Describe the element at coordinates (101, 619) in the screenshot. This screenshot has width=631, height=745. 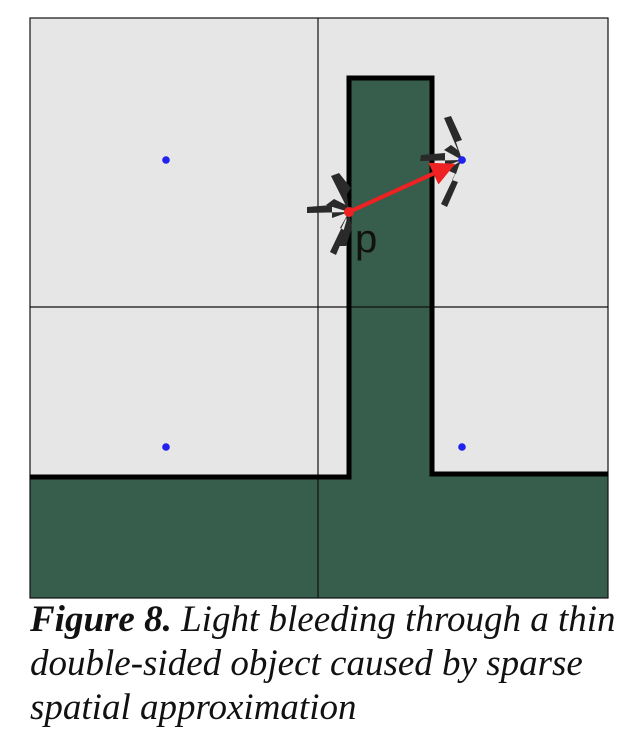
I see `figure-caption-label: Figure 8.` at that location.